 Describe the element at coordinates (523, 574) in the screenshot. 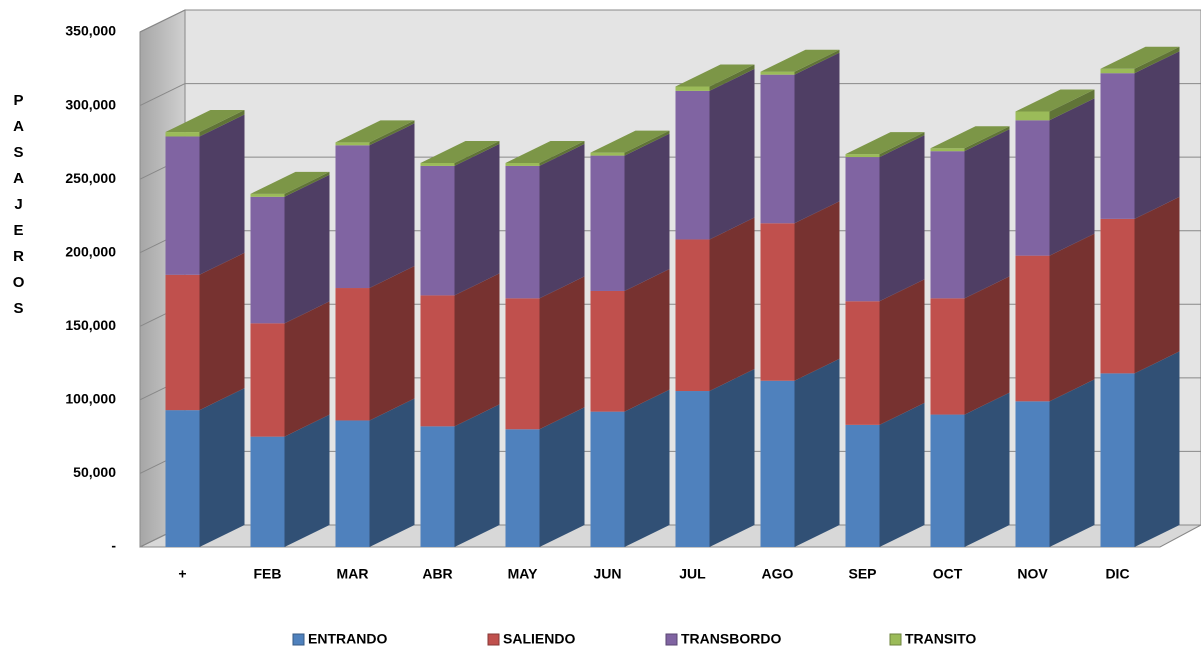

I see `x-tick-label: MAY` at that location.